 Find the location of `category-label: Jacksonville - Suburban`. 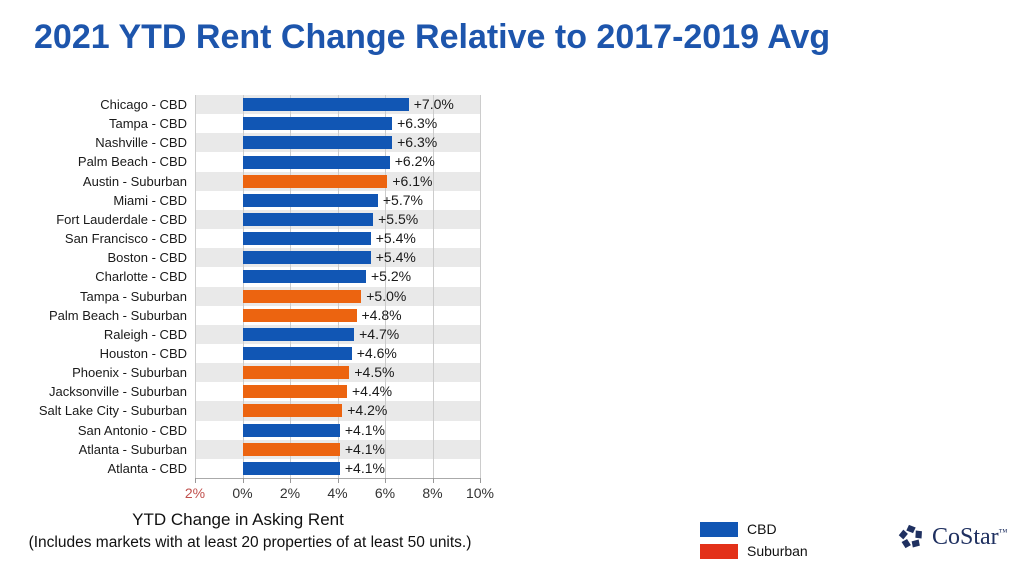

category-label: Jacksonville - Suburban is located at coordinates (117, 392).